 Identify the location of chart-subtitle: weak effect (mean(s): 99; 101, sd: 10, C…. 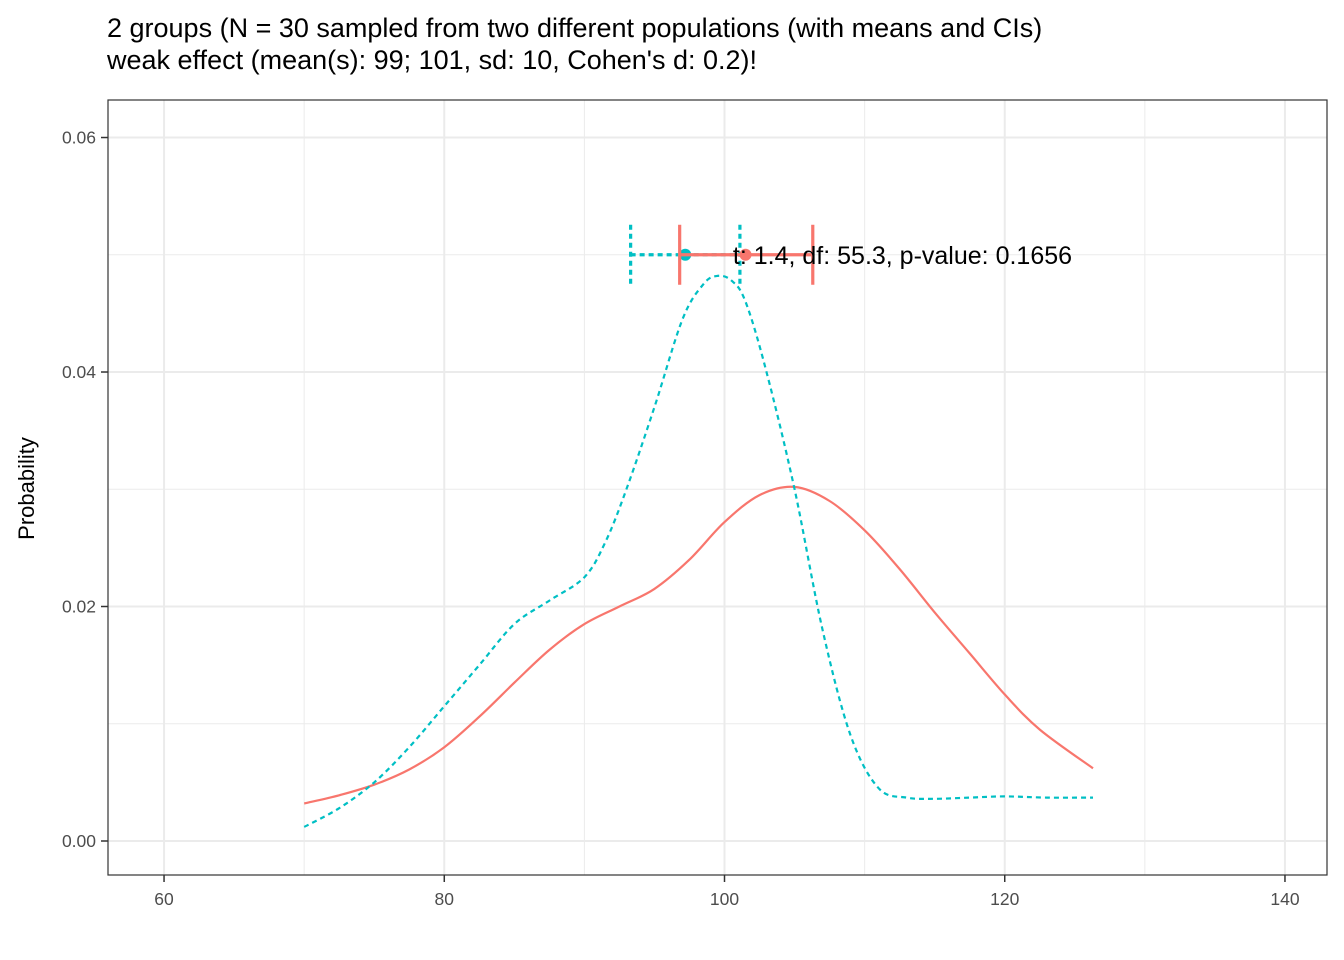
(432, 60).